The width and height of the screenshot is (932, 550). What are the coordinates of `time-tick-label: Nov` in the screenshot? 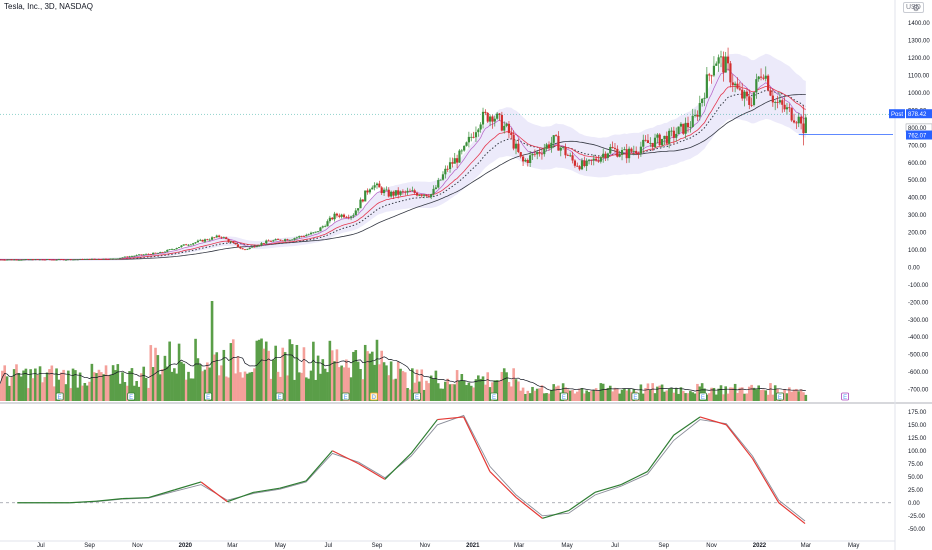 It's located at (425, 546).